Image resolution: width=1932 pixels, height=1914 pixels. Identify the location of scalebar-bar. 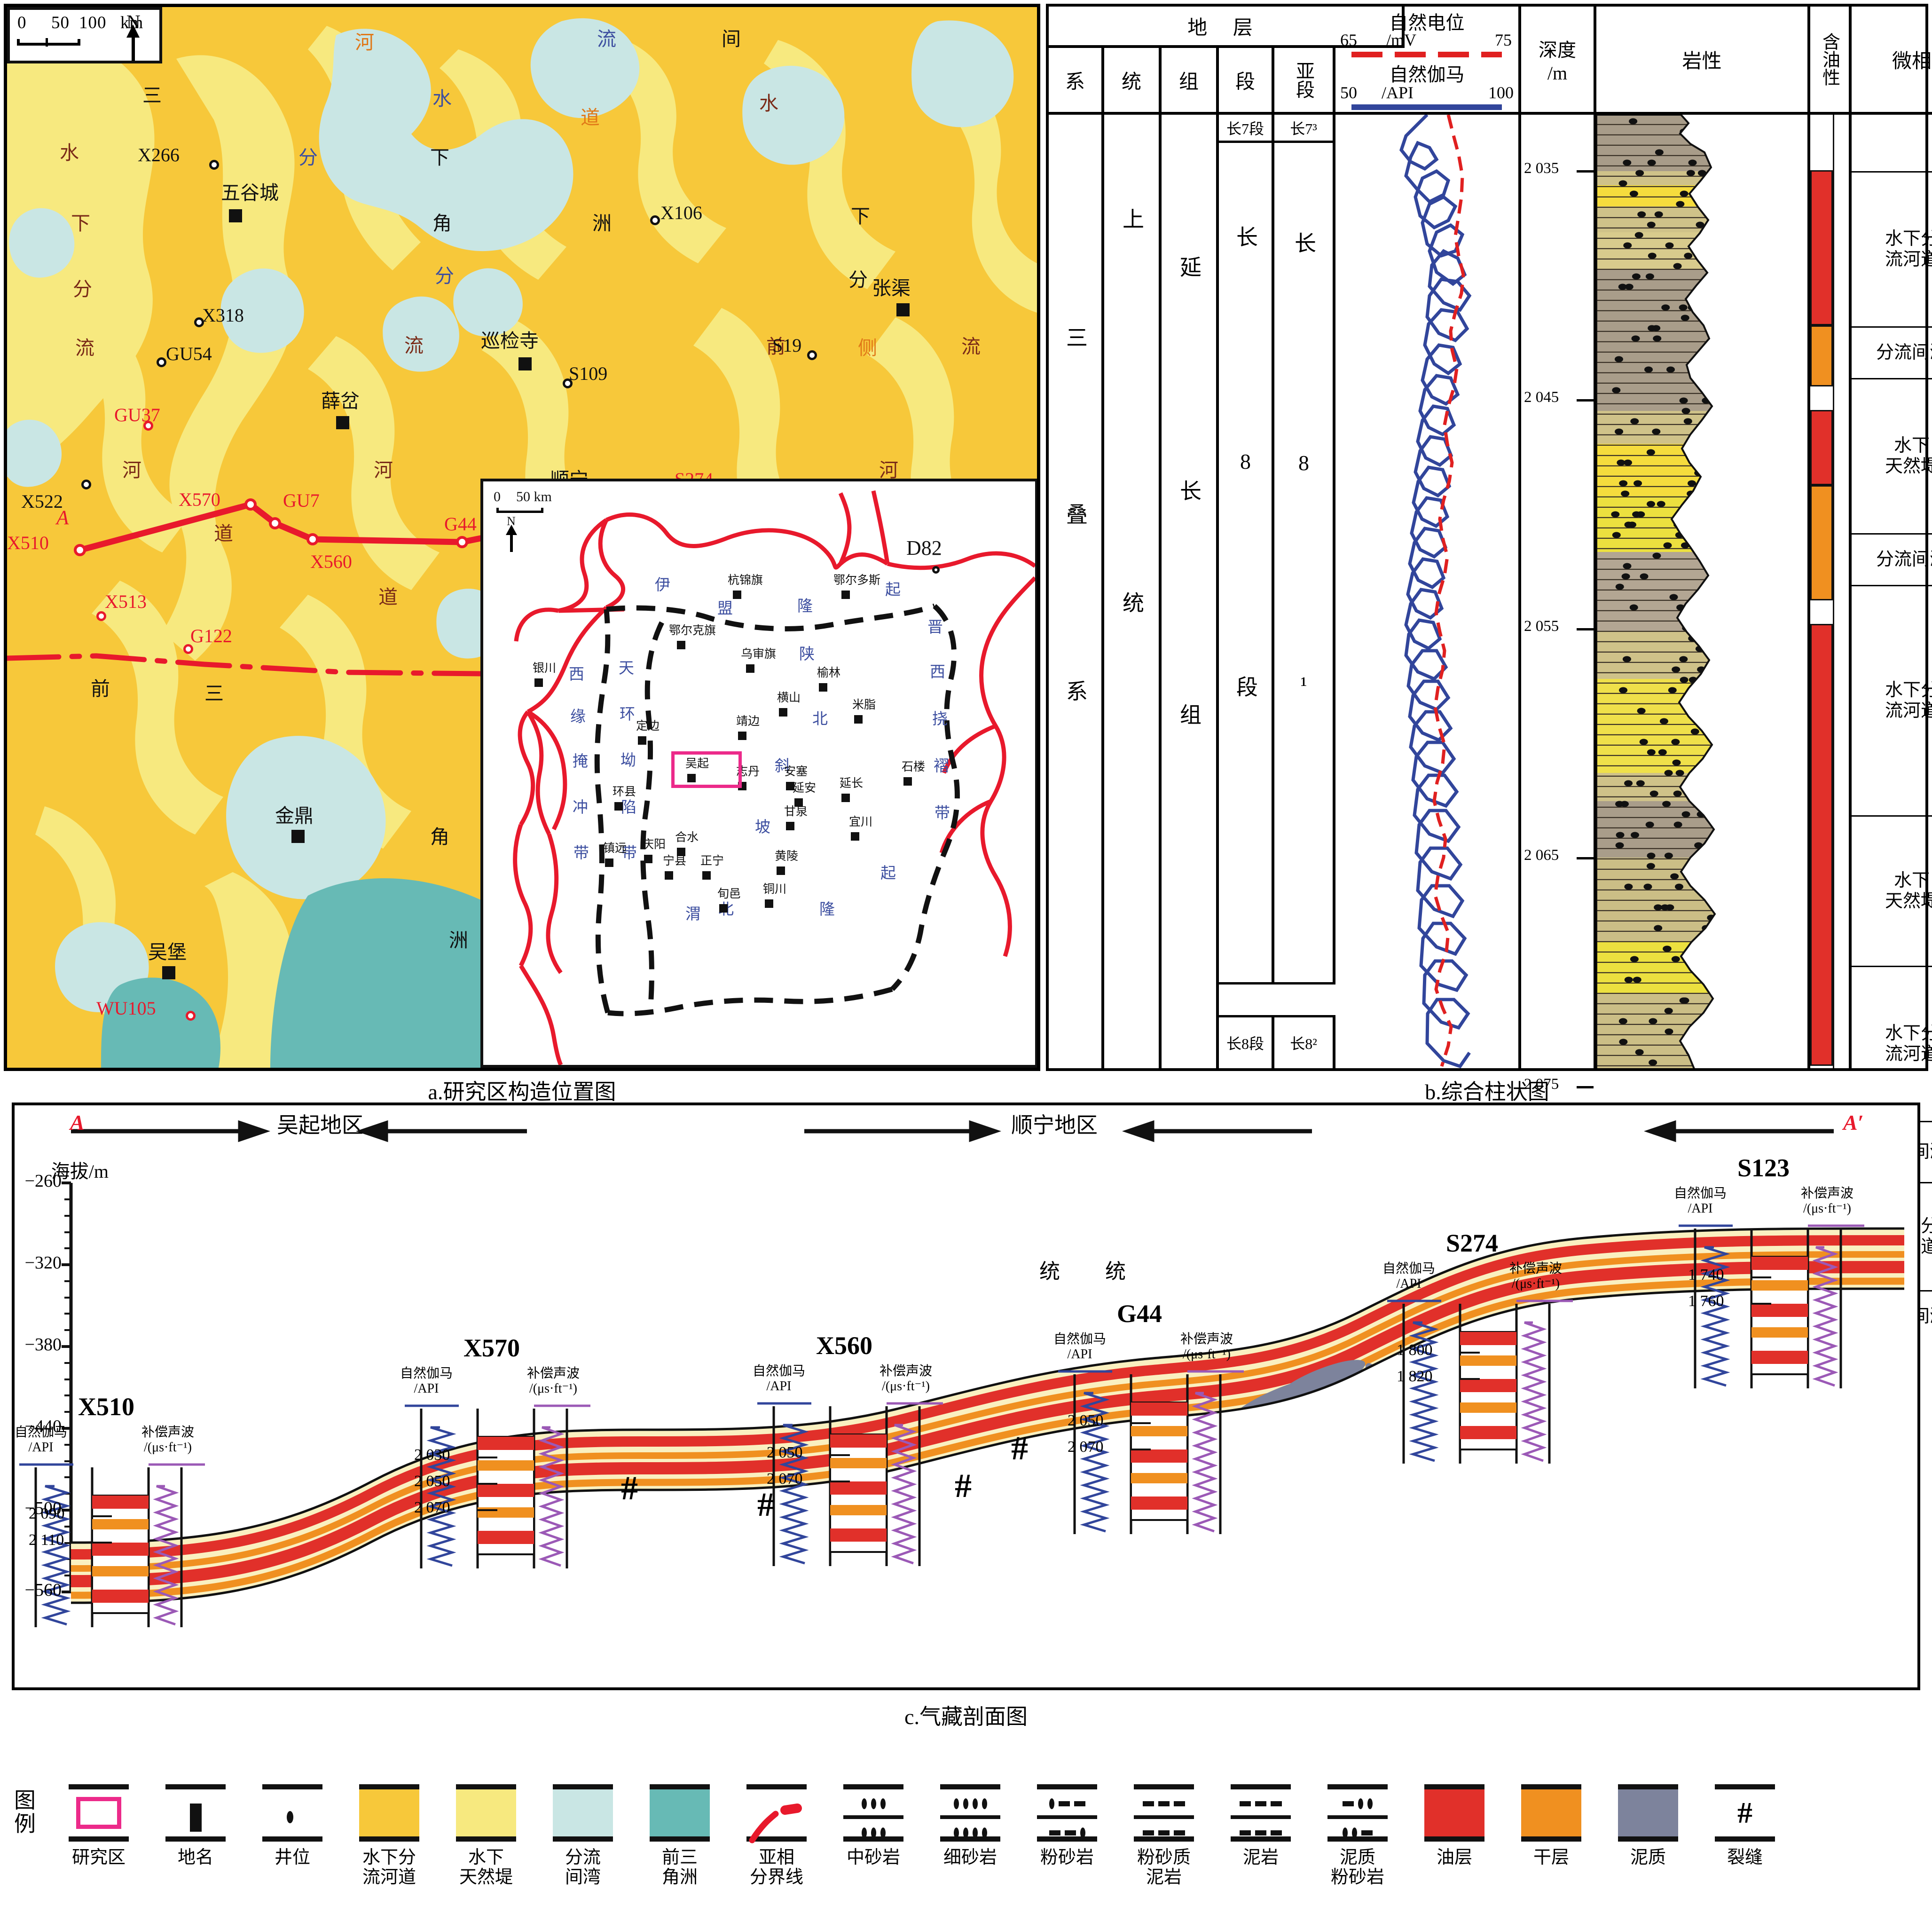
(49, 43).